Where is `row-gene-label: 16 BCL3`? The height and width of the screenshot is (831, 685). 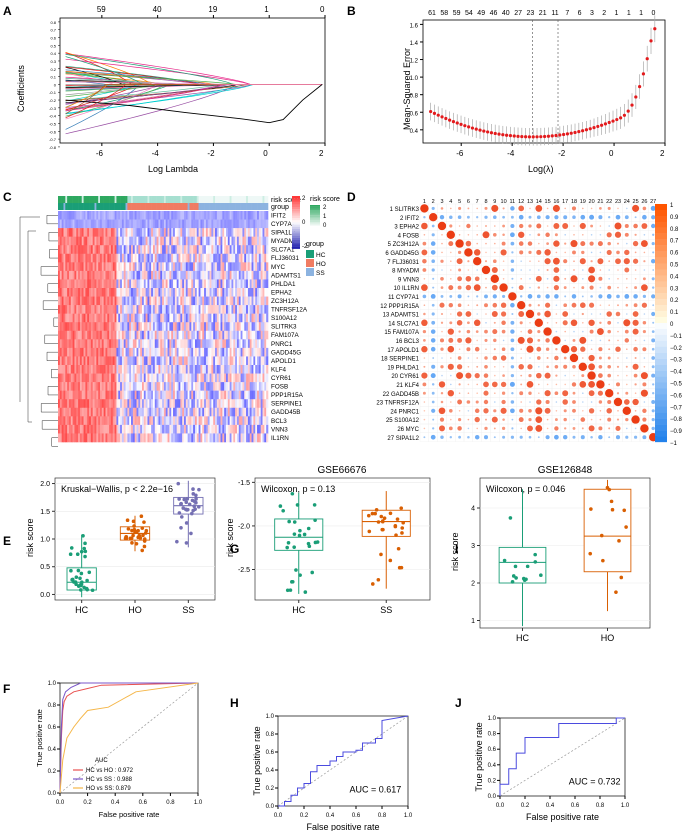
row-gene-label: 16 BCL3 is located at coordinates (408, 342).